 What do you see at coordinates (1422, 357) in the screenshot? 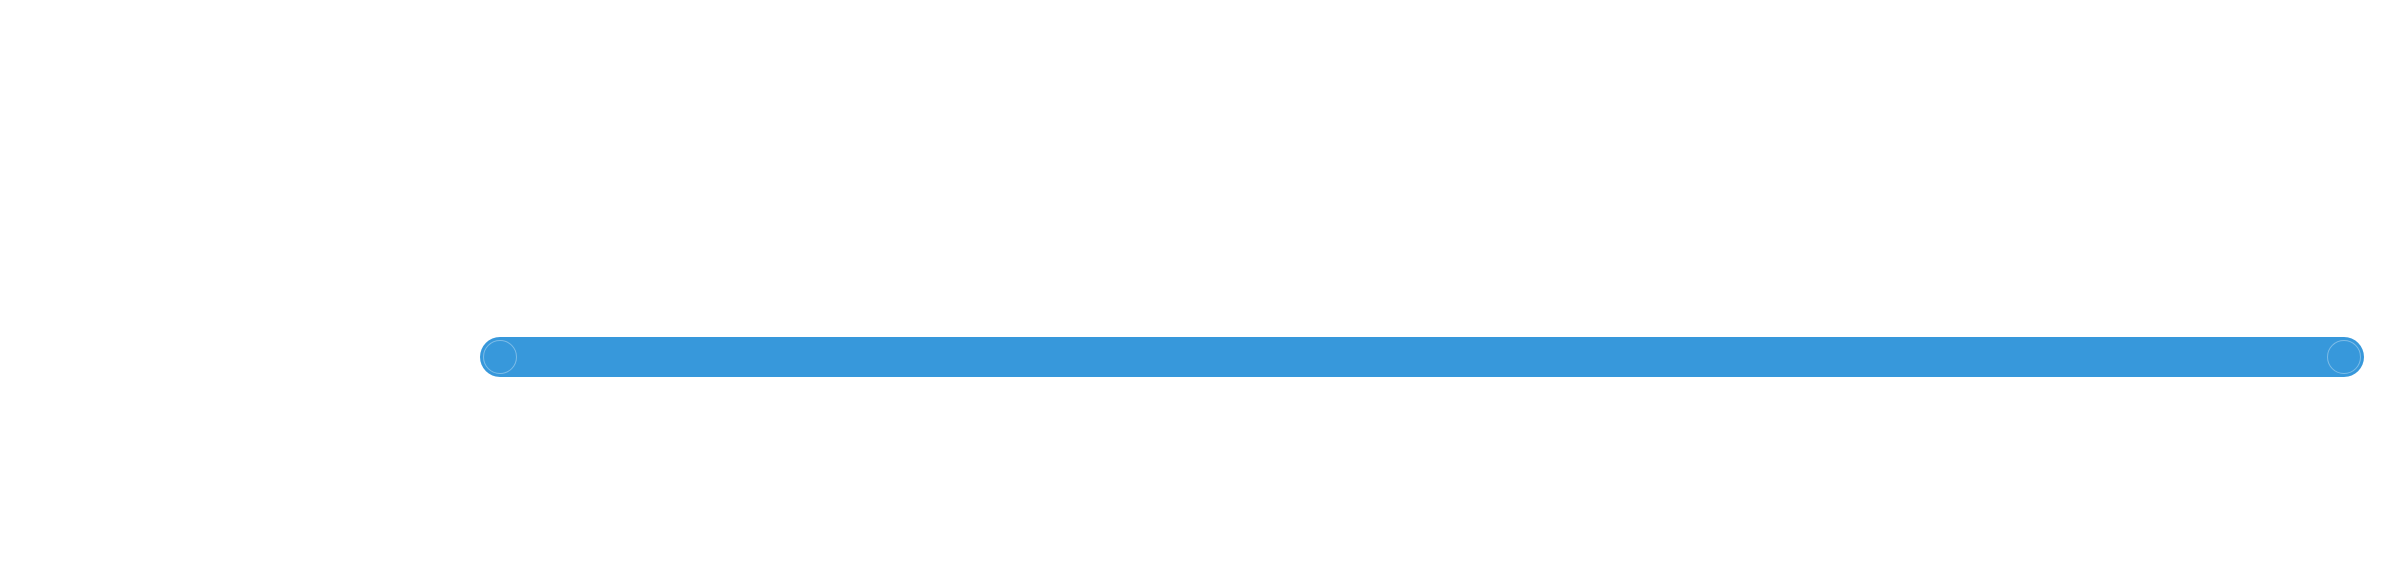
I see `phylostratum-bar` at bounding box center [1422, 357].